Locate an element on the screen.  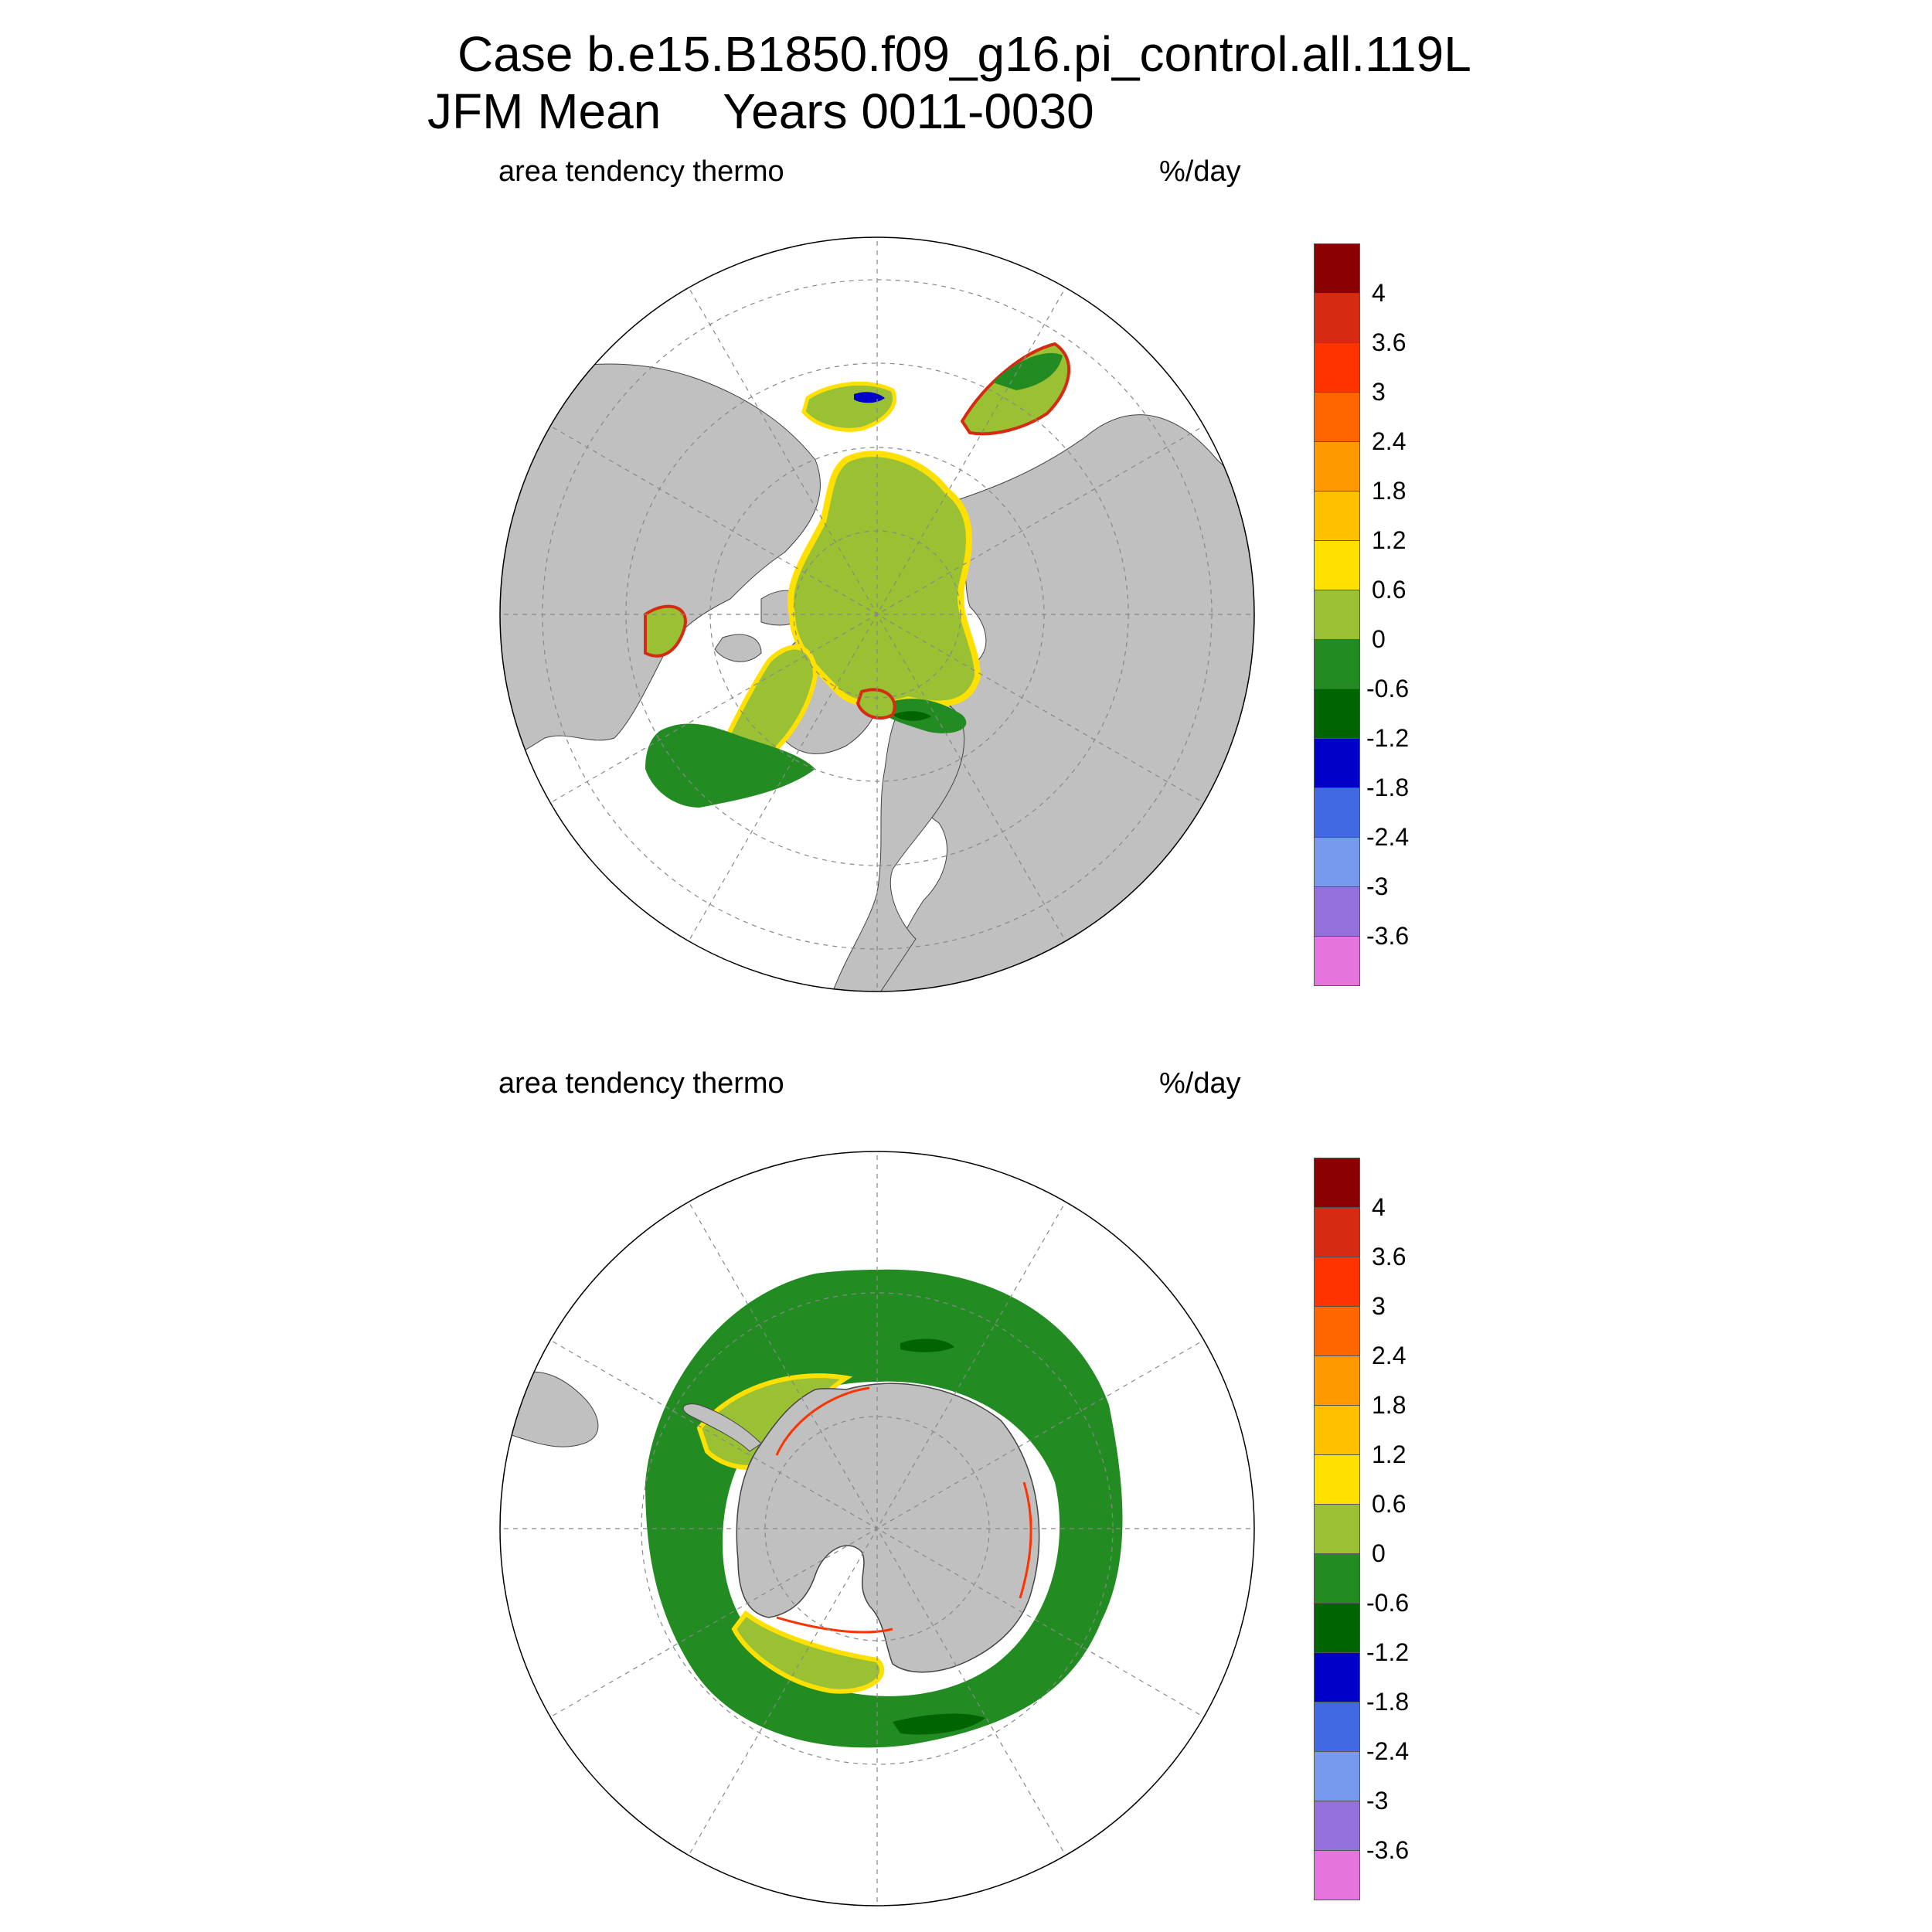
sea-ice-east-dark is located at coordinates (927, 1345).